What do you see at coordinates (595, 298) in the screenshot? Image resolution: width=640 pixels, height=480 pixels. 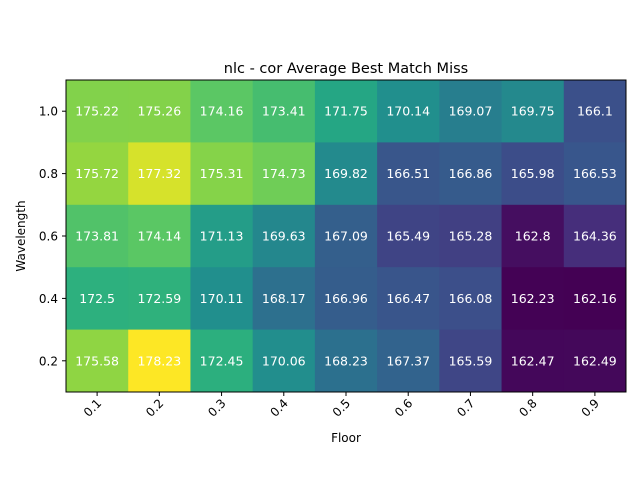 I see `cell-value-label: 162.16` at bounding box center [595, 298].